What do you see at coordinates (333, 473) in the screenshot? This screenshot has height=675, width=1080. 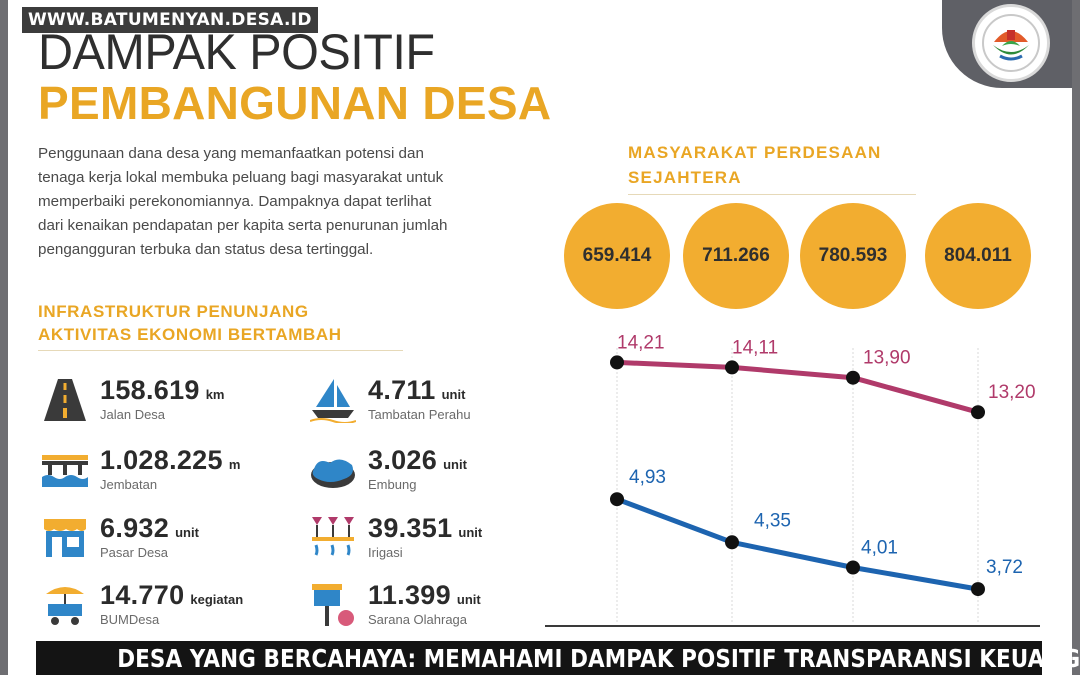 I see `pond-icon` at bounding box center [333, 473].